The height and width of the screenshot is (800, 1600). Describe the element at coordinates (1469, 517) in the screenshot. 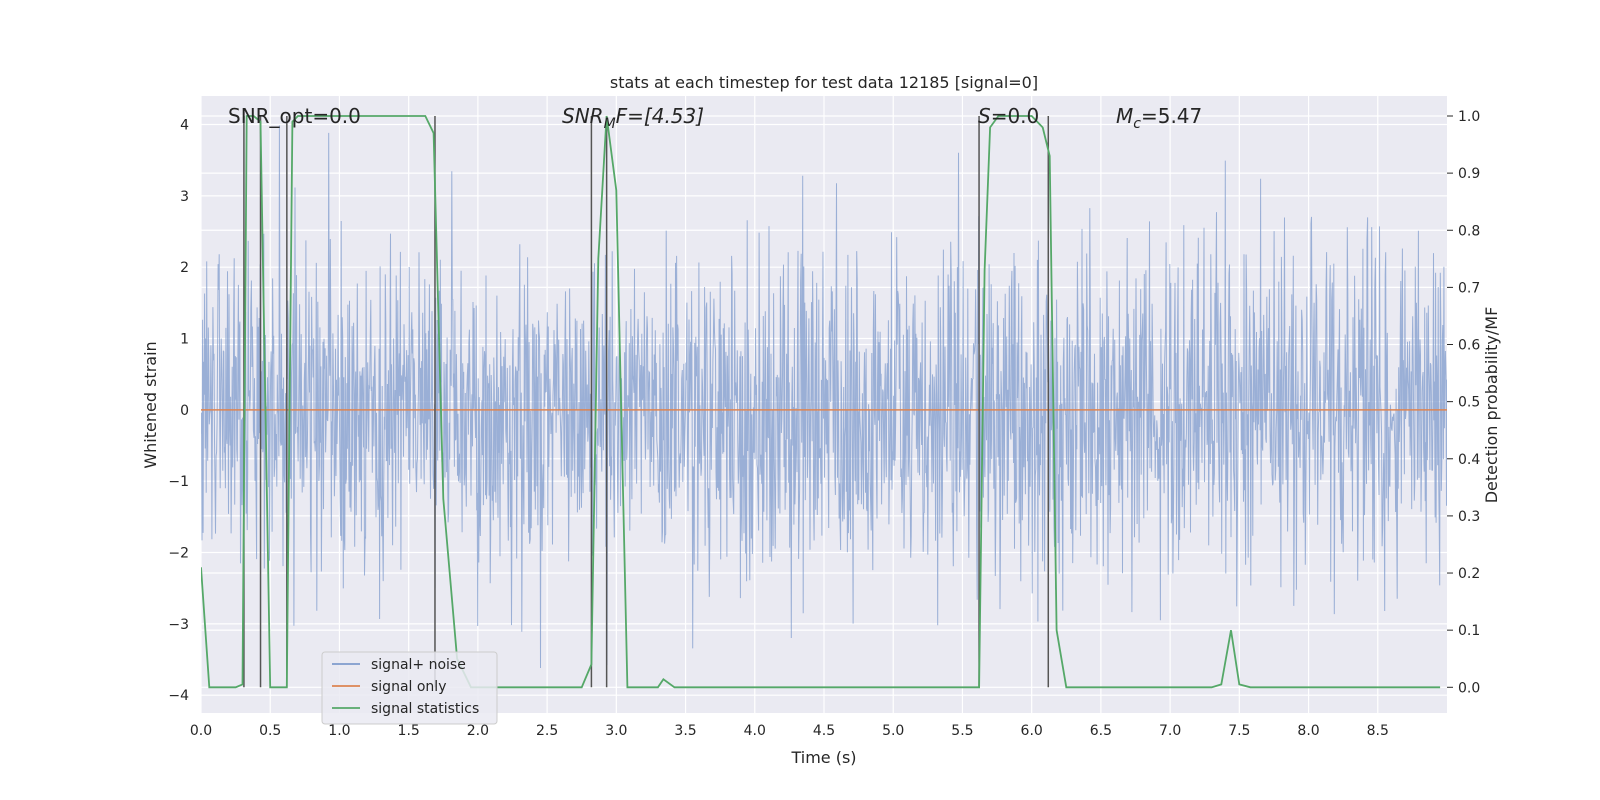

I see `y2-tick-label: 0.3` at that location.